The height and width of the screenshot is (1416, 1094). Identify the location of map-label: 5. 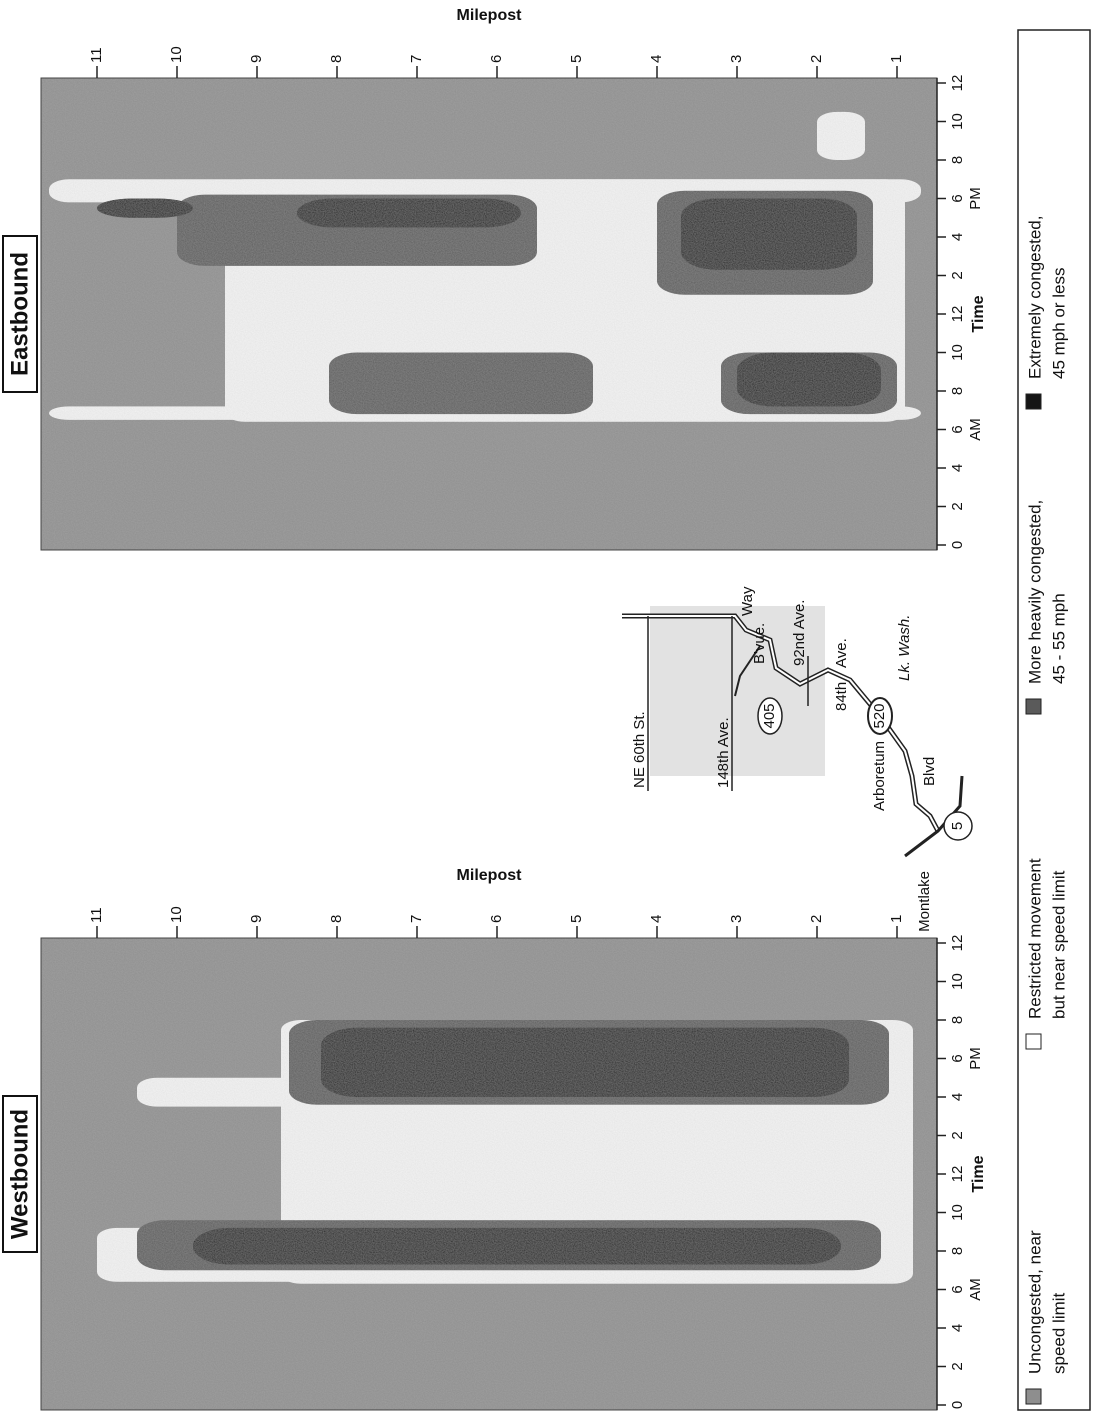
(957, 826).